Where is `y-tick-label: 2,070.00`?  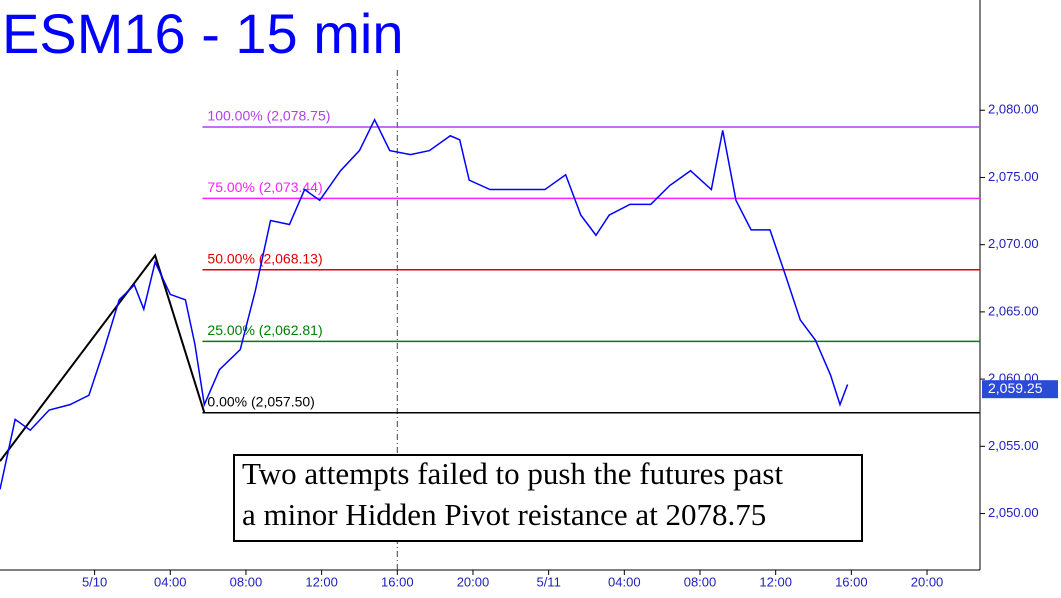
y-tick-label: 2,070.00 is located at coordinates (1013, 243).